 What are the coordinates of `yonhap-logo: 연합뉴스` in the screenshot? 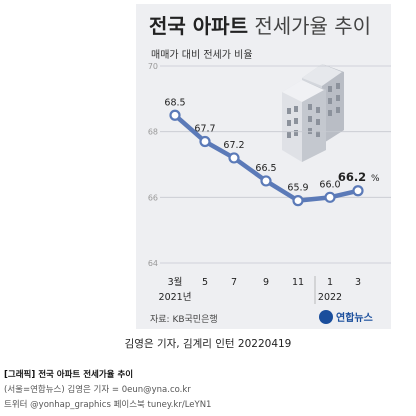 It's located at (346, 316).